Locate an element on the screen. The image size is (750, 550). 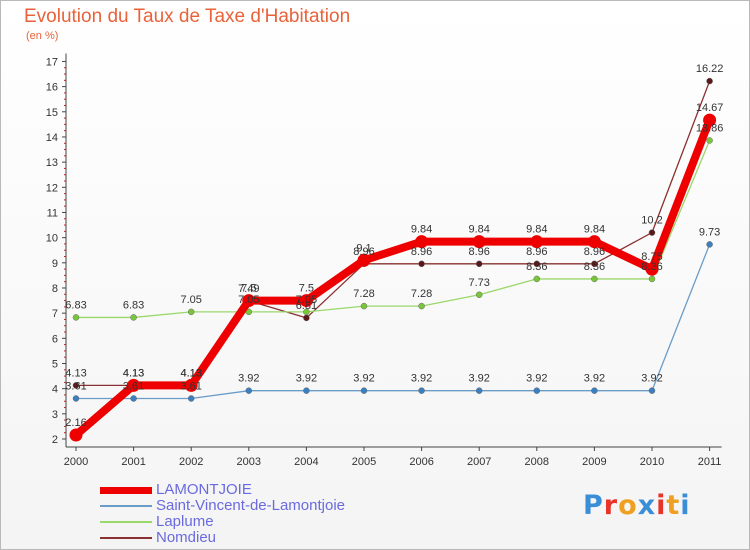
y-tick-label: 14 is located at coordinates (52, 138).